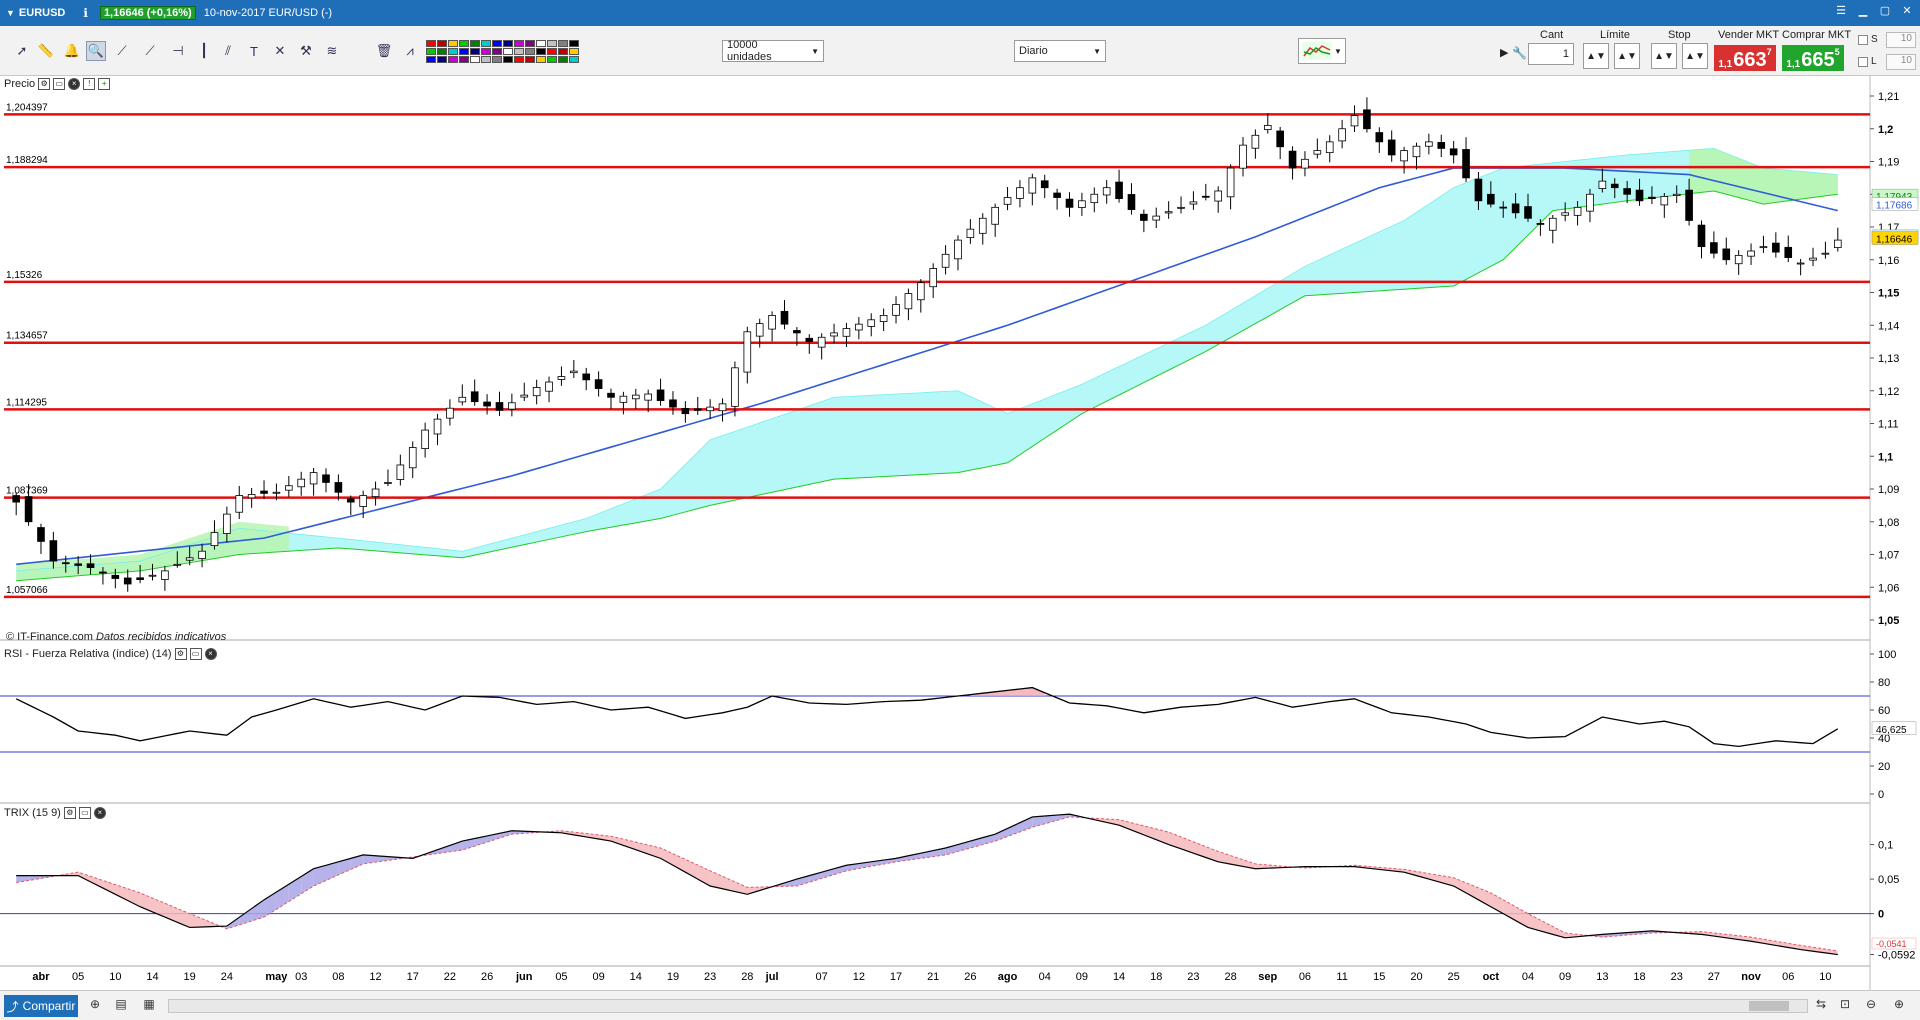  I want to click on limit-input: 10, so click(1901, 61).